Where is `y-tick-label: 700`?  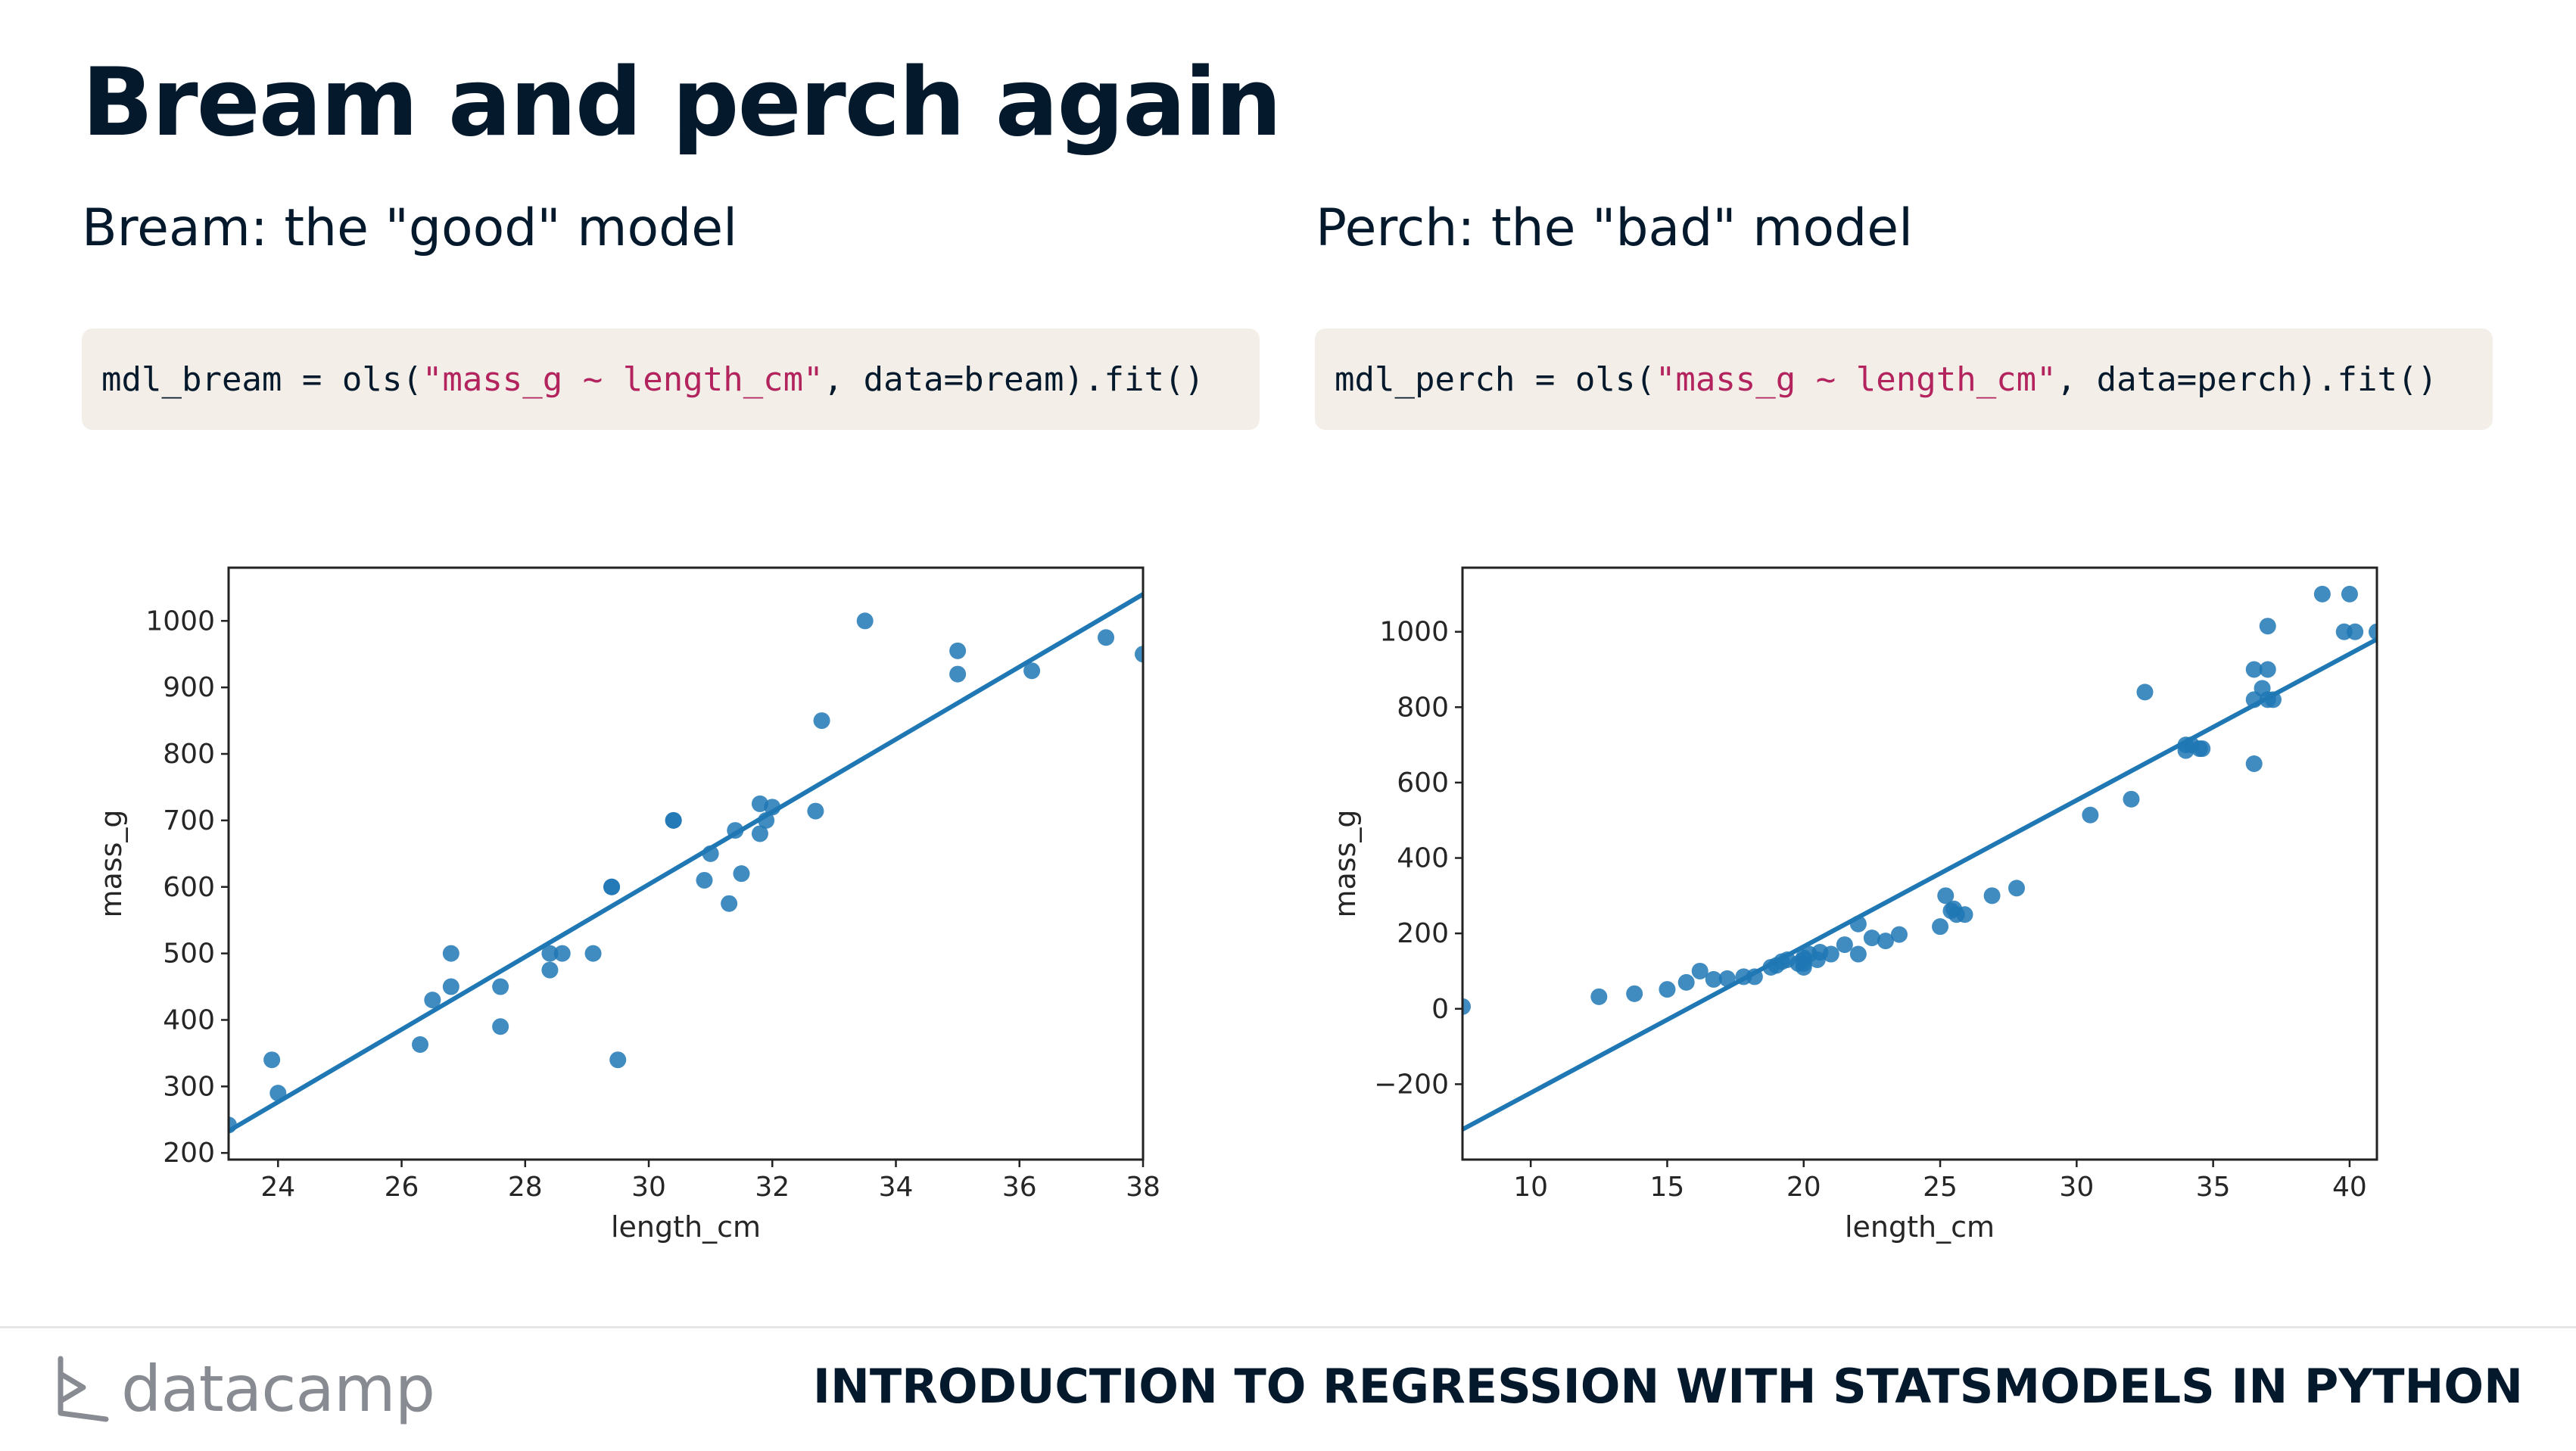 y-tick-label: 700 is located at coordinates (189, 821).